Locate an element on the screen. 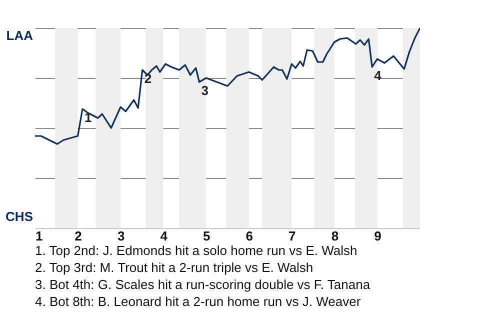  x-tick-label: 2 is located at coordinates (78, 236).